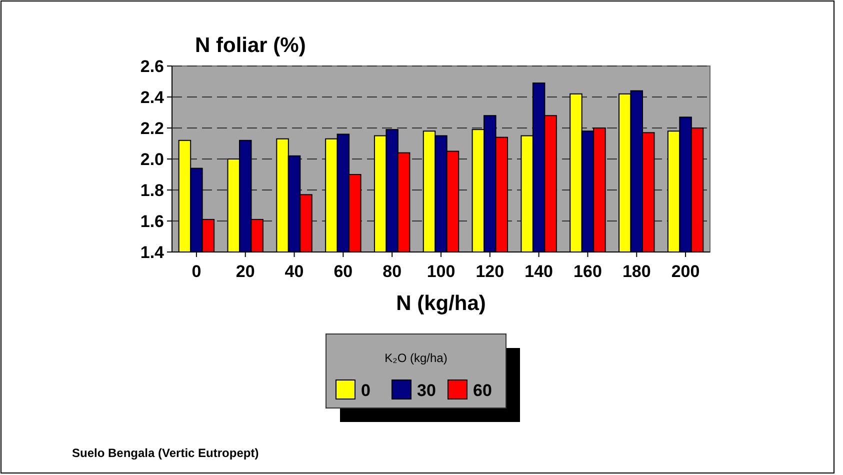 This screenshot has height=475, width=843. Describe the element at coordinates (197, 271) in the screenshot. I see `x-tick-label: 0` at that location.